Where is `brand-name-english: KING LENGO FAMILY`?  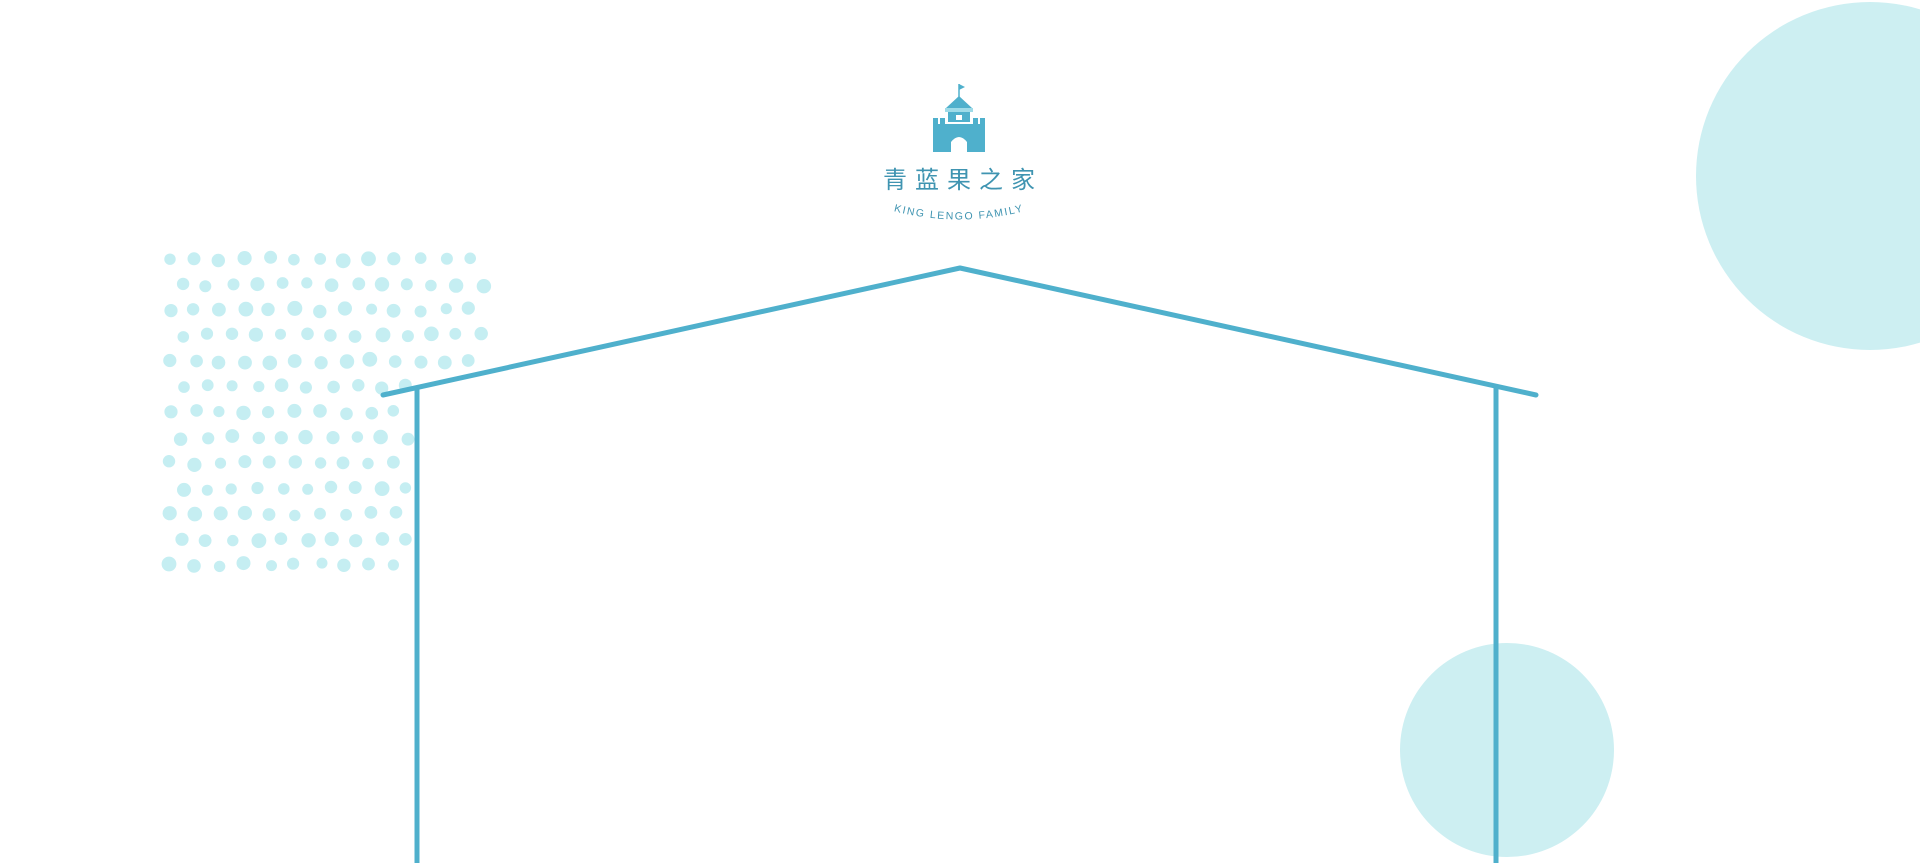
brand-name-english: KING LENGO FAMILY is located at coordinates (958, 212).